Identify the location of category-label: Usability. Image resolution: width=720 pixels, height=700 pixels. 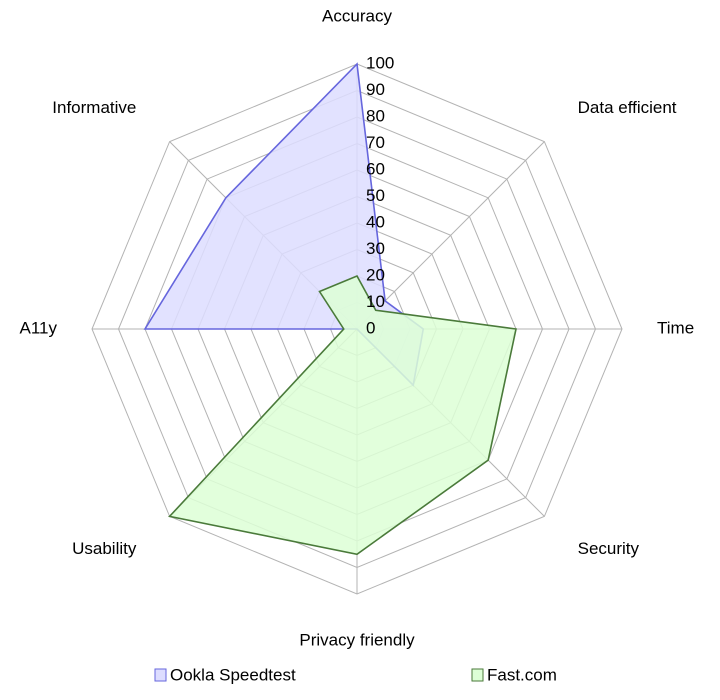
(104, 548).